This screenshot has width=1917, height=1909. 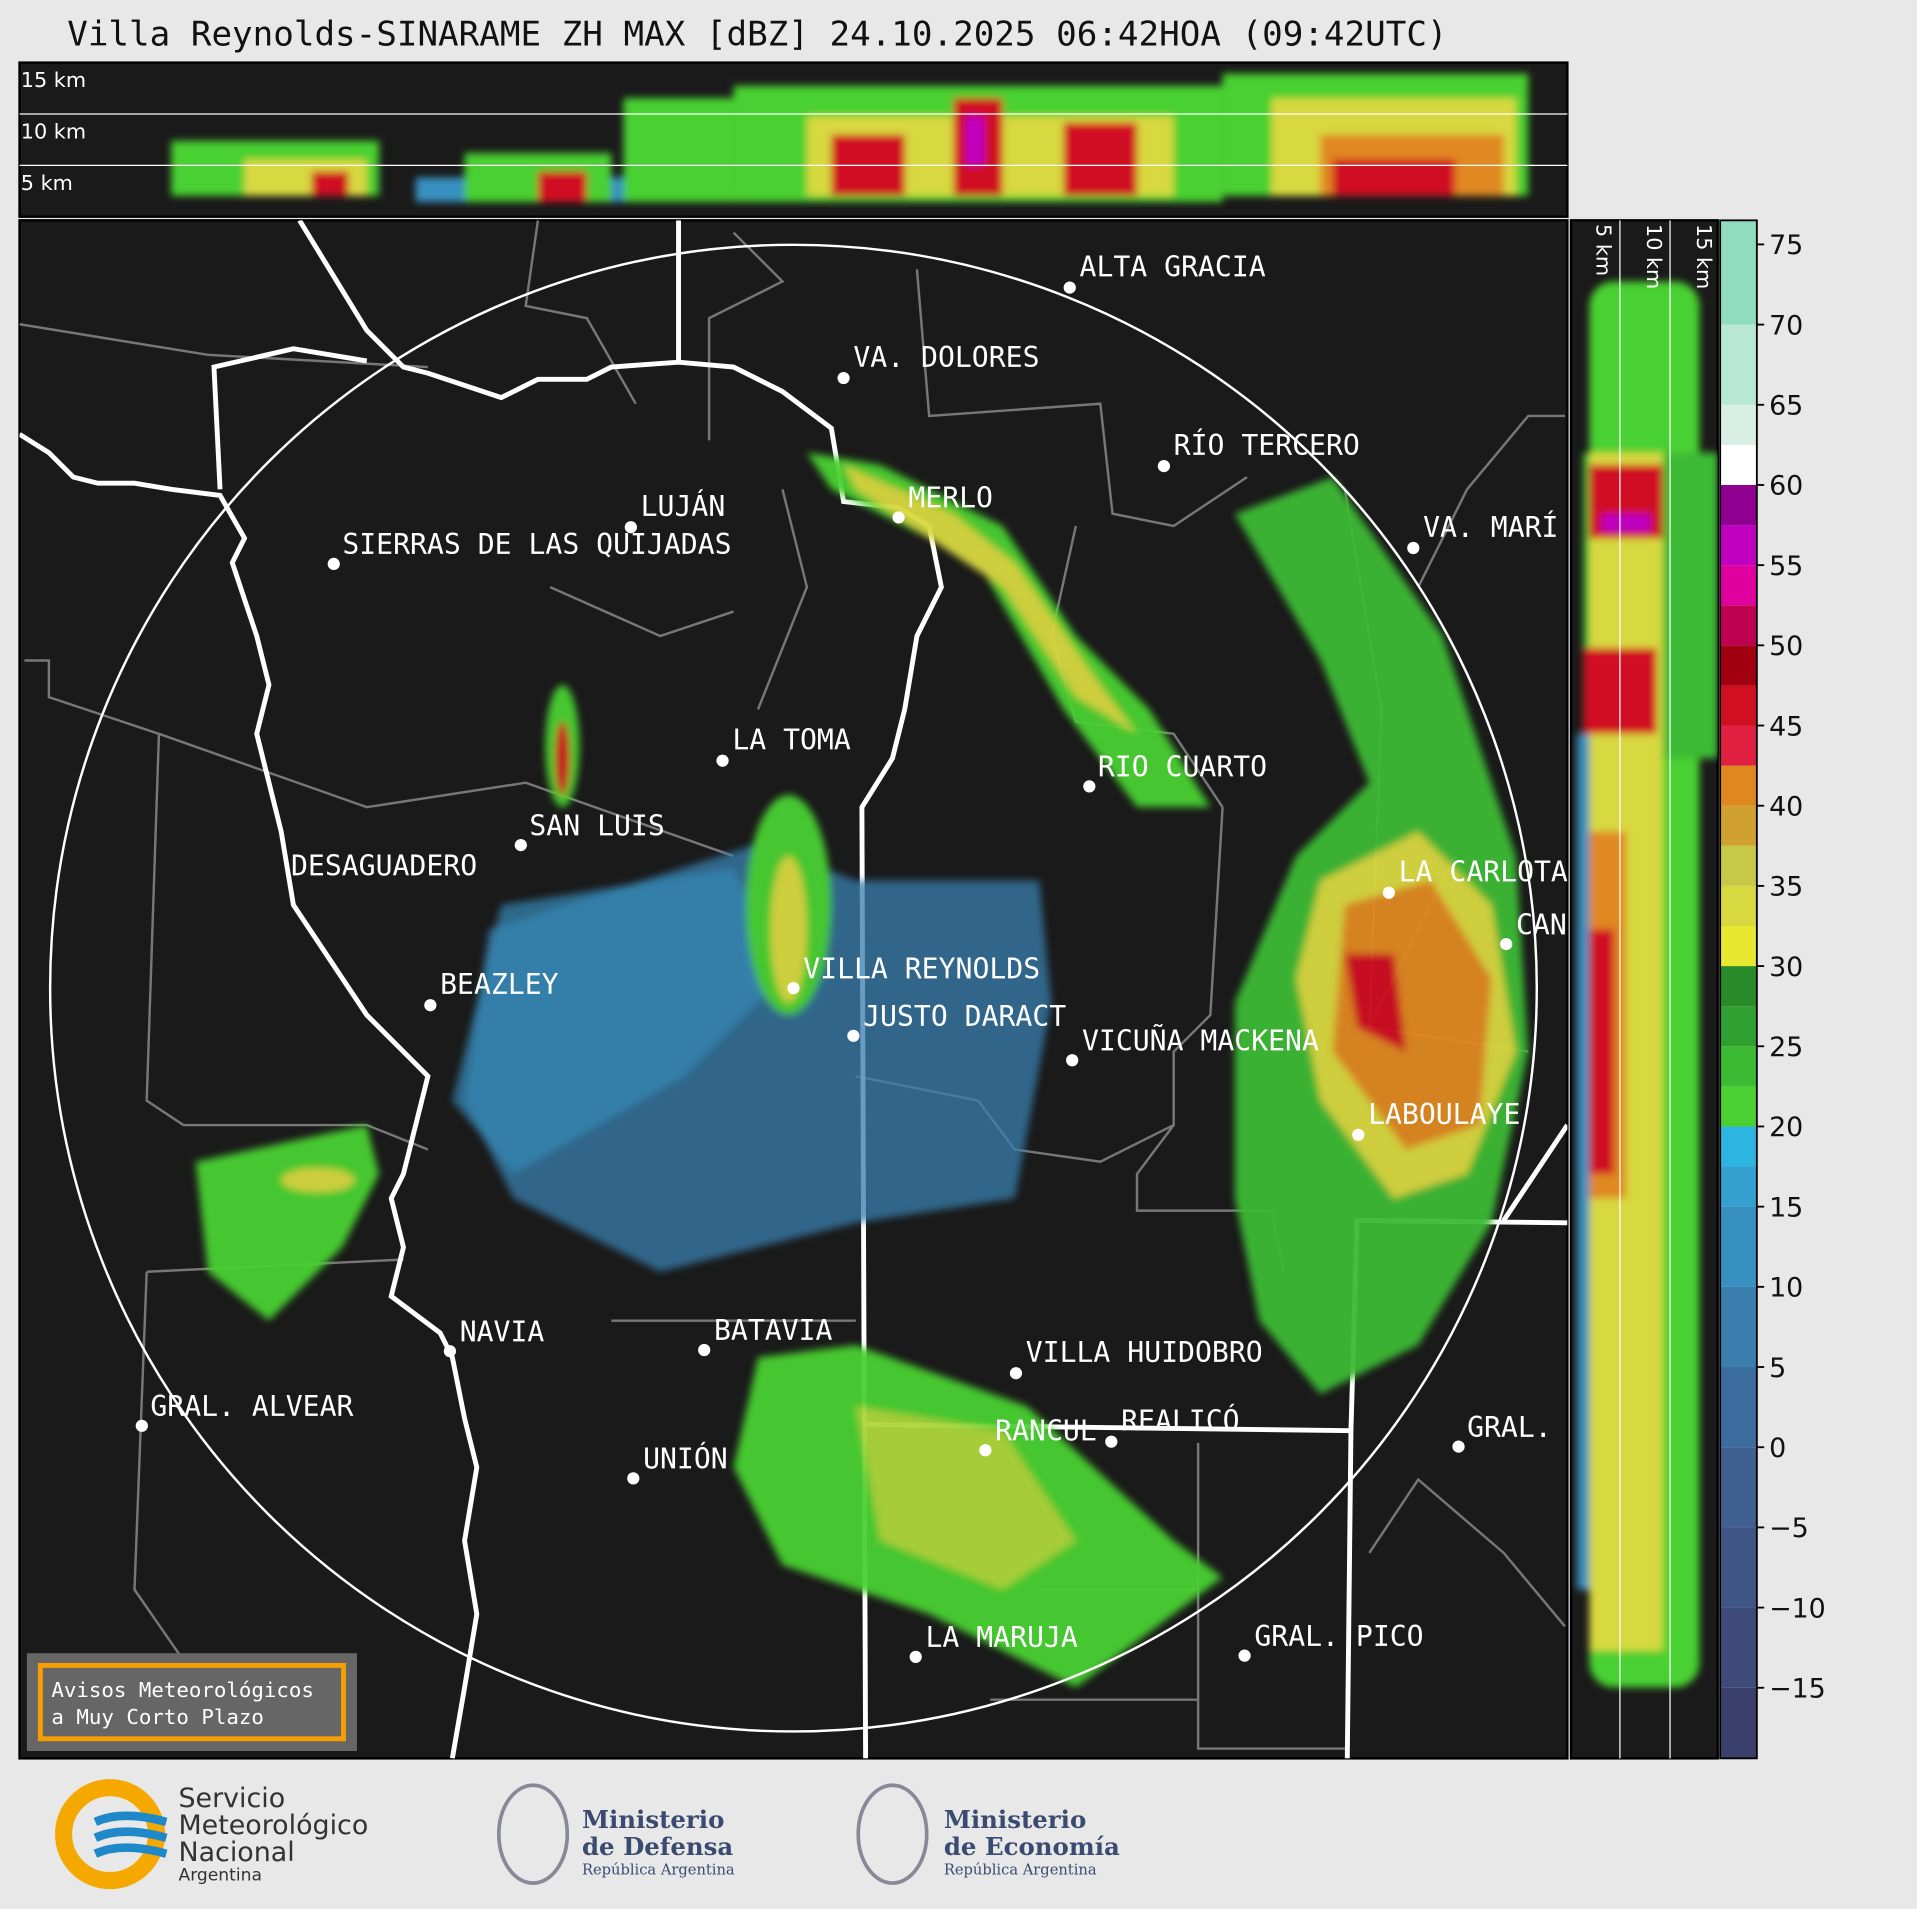 What do you see at coordinates (1490, 527) in the screenshot?
I see `city-label: VA. MARÍ` at bounding box center [1490, 527].